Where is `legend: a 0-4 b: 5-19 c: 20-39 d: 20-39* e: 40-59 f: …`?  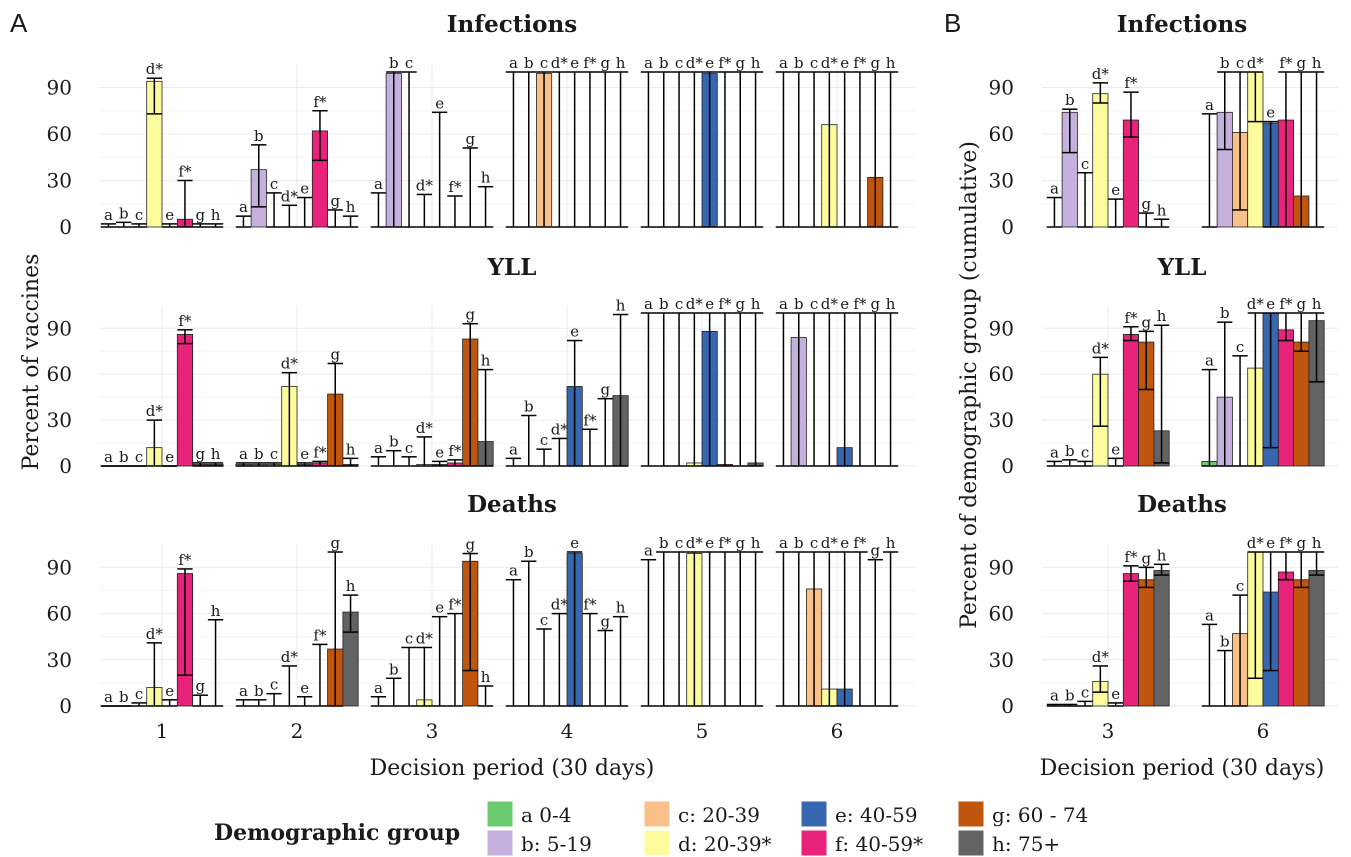 legend: a 0-4 b: 5-19 c: 20-39 d: 20-39* e: 40-59 f: … is located at coordinates (787, 828).